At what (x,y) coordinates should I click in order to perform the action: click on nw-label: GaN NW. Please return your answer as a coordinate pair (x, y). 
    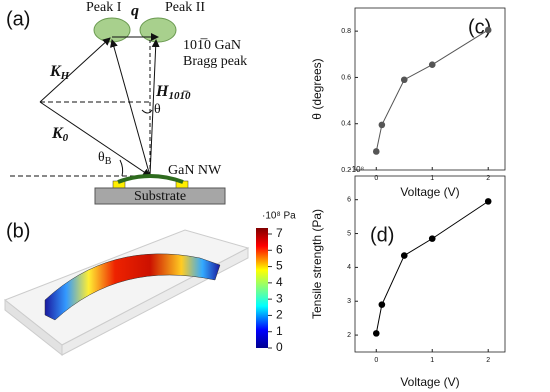
    Looking at the image, I should click on (195, 170).